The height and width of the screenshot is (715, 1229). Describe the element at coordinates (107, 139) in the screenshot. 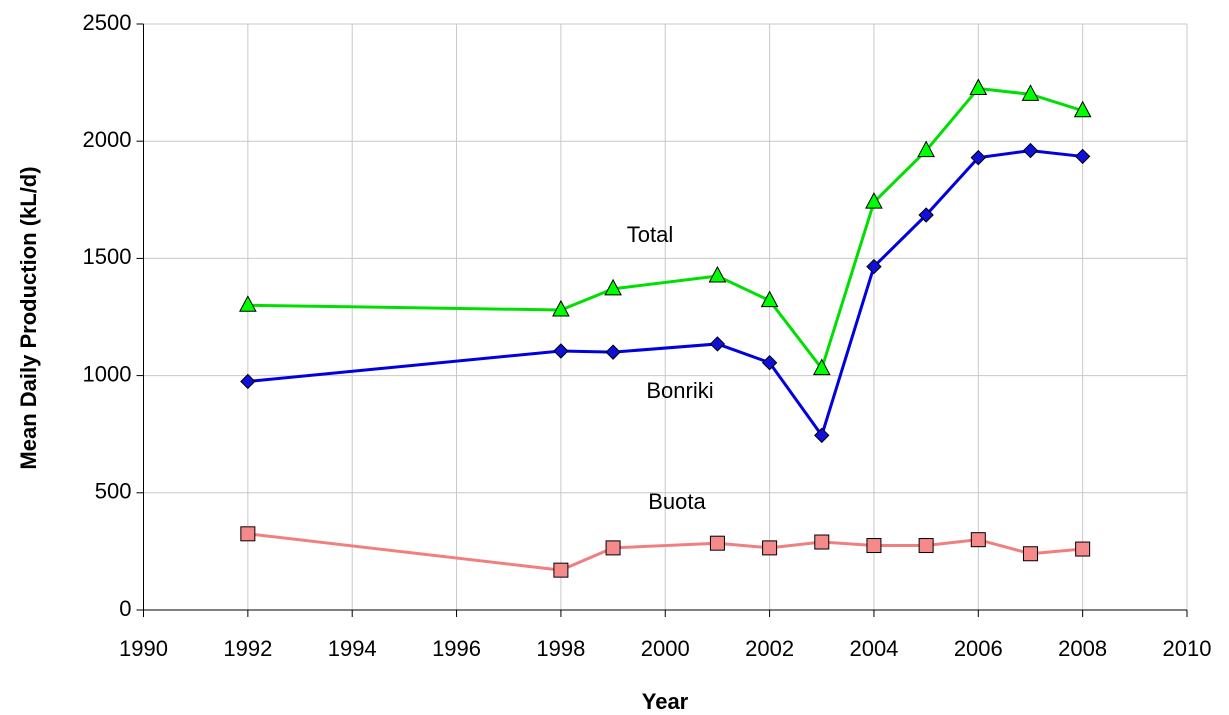

I see `y-tick-label: 2000` at that location.